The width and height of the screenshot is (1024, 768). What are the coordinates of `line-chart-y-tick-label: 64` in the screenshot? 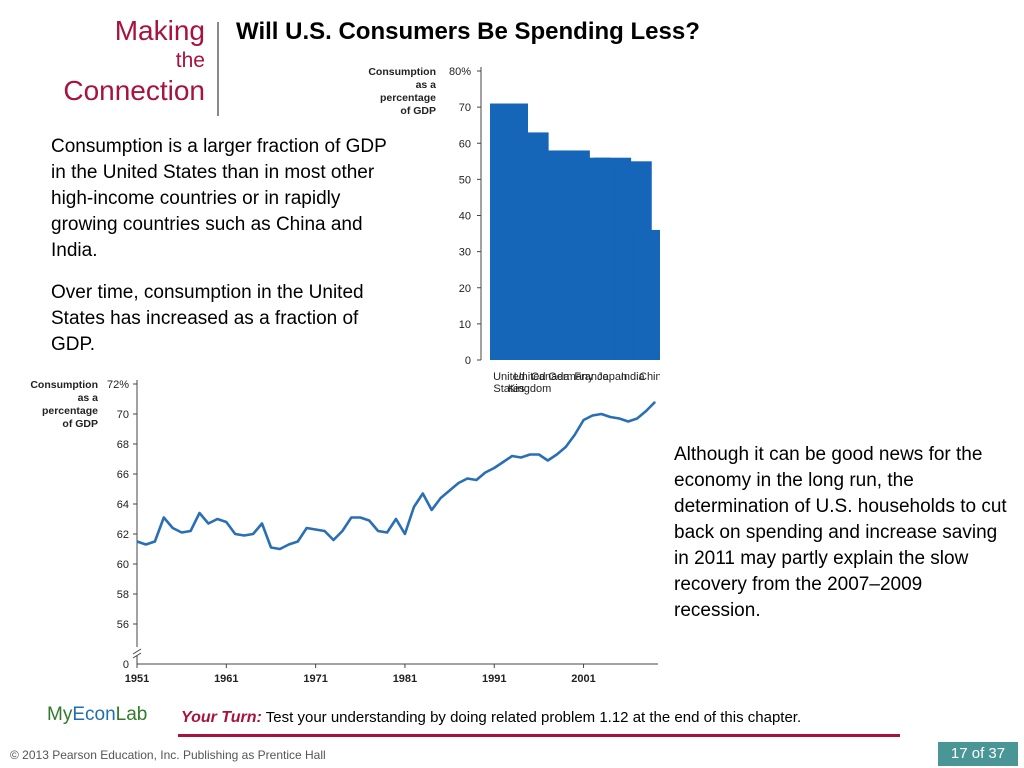 It's located at (123, 505).